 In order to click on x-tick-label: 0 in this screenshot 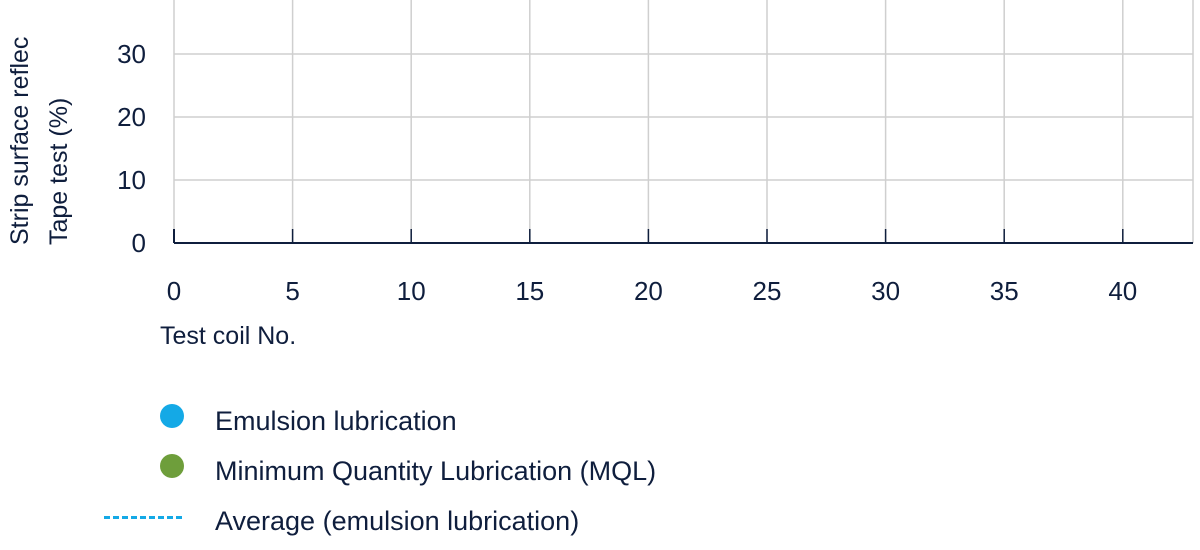, I will do `click(174, 291)`.